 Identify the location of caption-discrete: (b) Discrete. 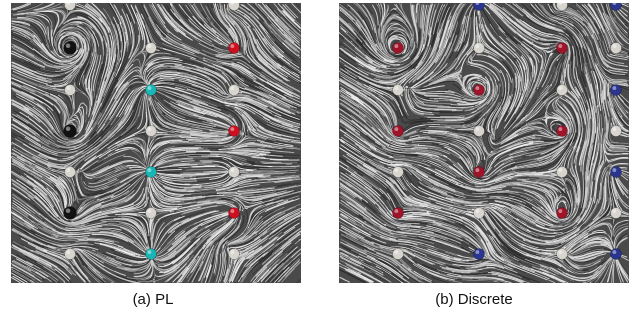
(474, 299).